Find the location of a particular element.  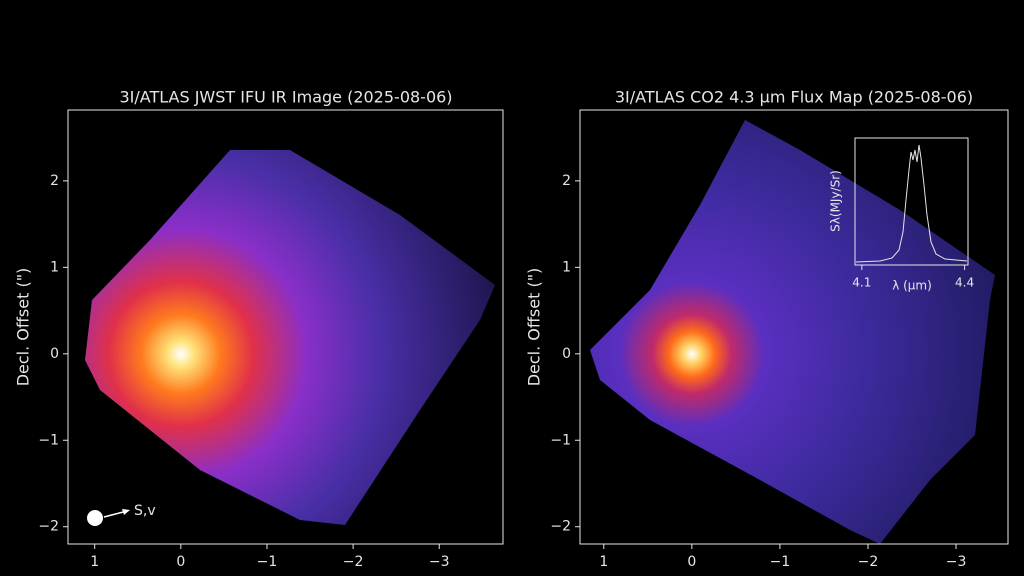

inset-y-label: Sλ(MJy/Sr) is located at coordinates (836, 201).